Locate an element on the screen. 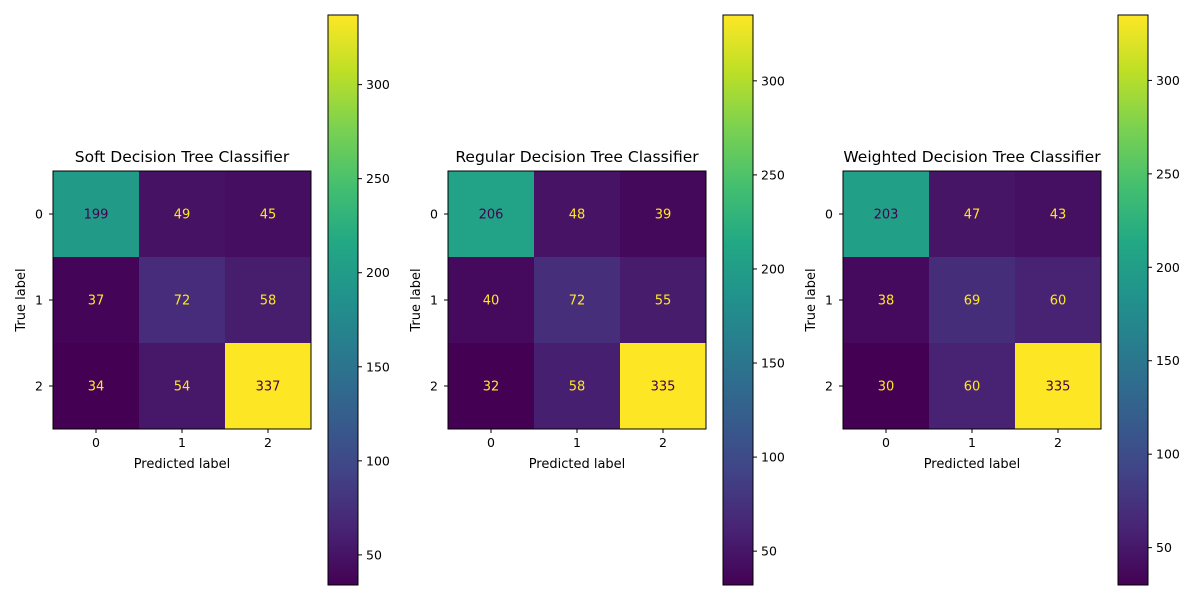 The image size is (1200, 604). cell-value-label: 43 is located at coordinates (1058, 215).